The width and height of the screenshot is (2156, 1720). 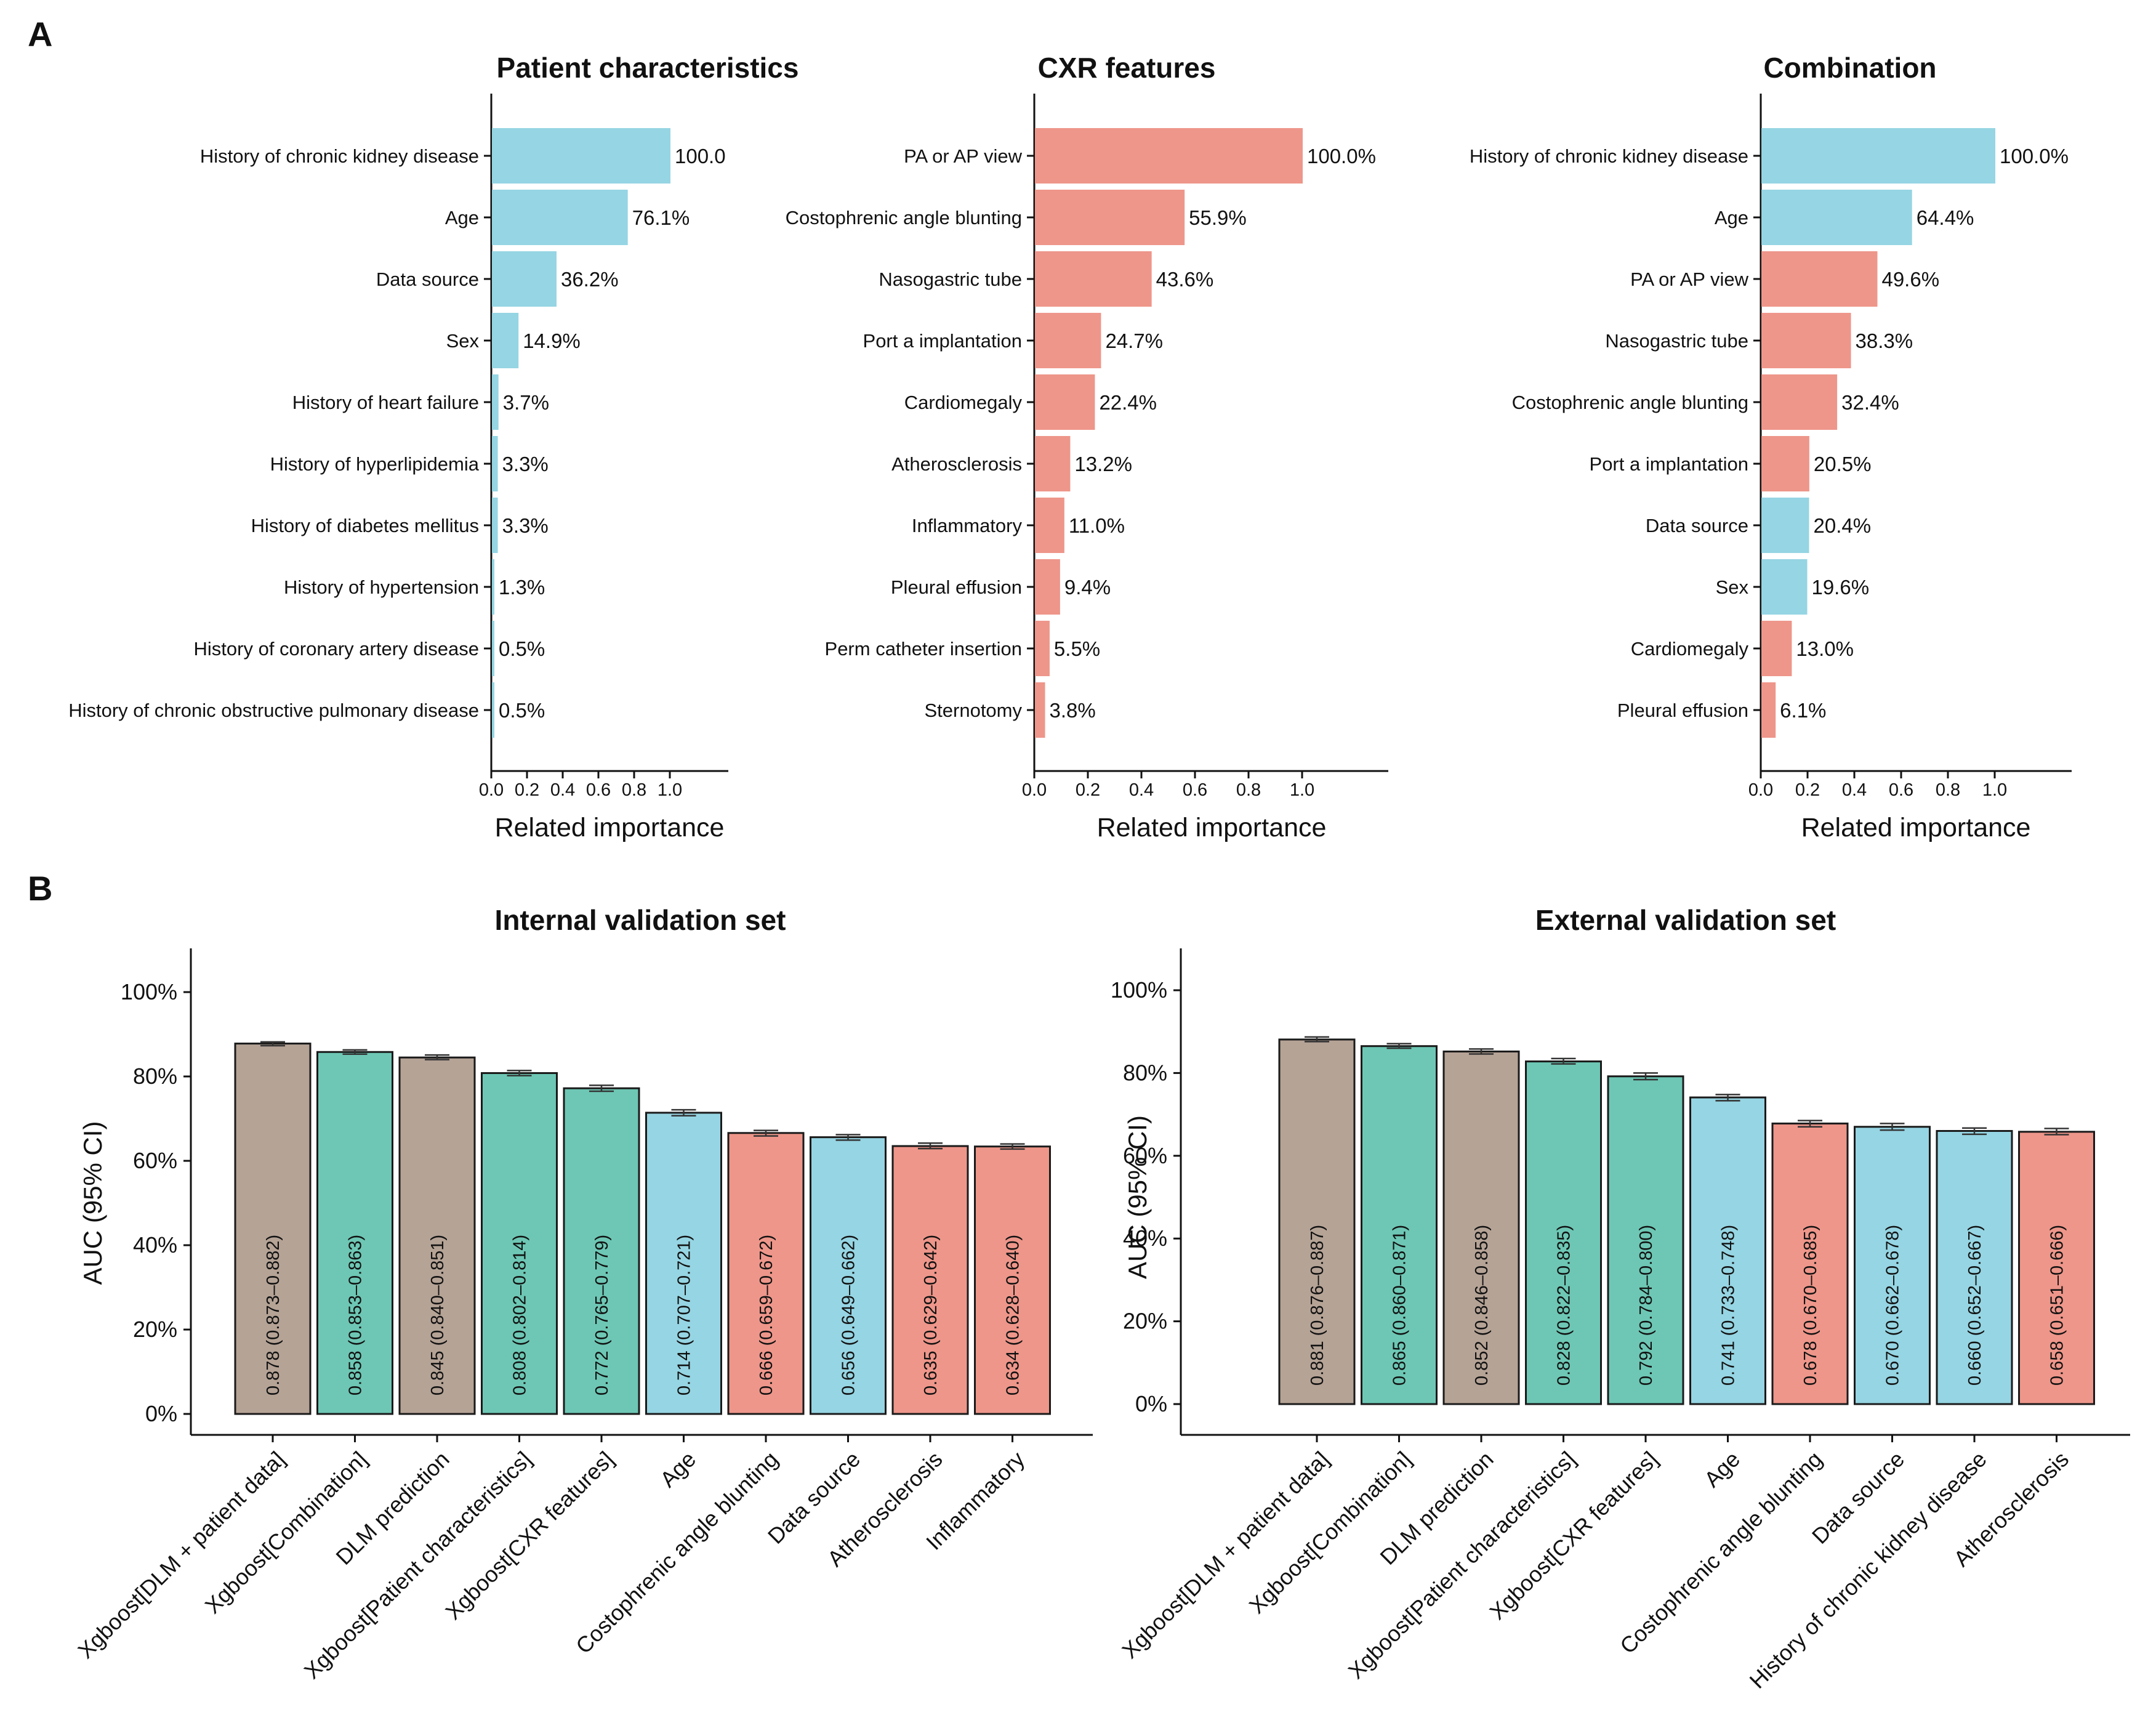 I want to click on panel-label-a: A, so click(x=40, y=35).